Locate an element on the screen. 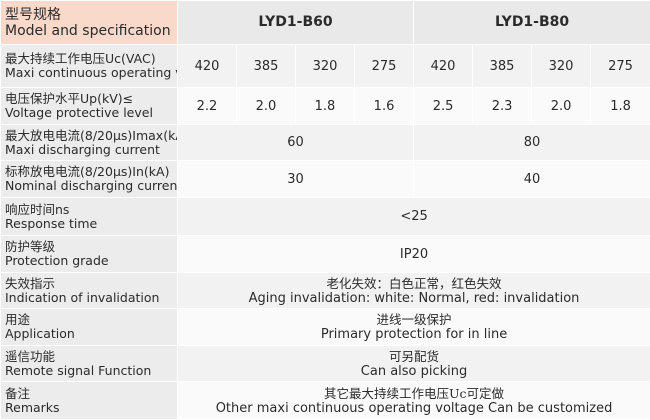 The width and height of the screenshot is (650, 420). value-cell: 可另配货 Can also picking is located at coordinates (414, 364).